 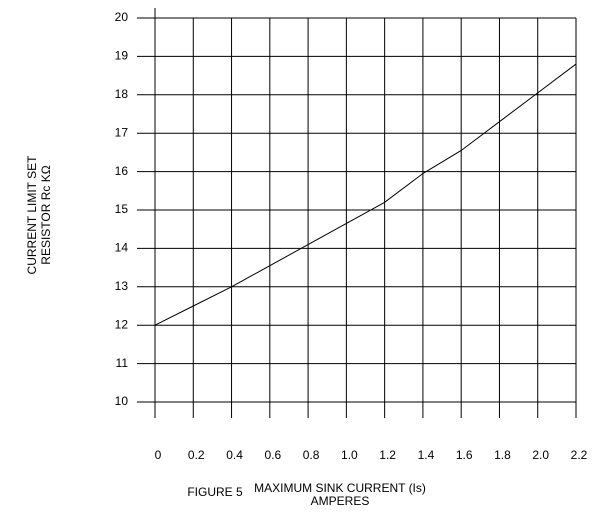 I want to click on y-tick-label: 18, so click(x=122, y=94).